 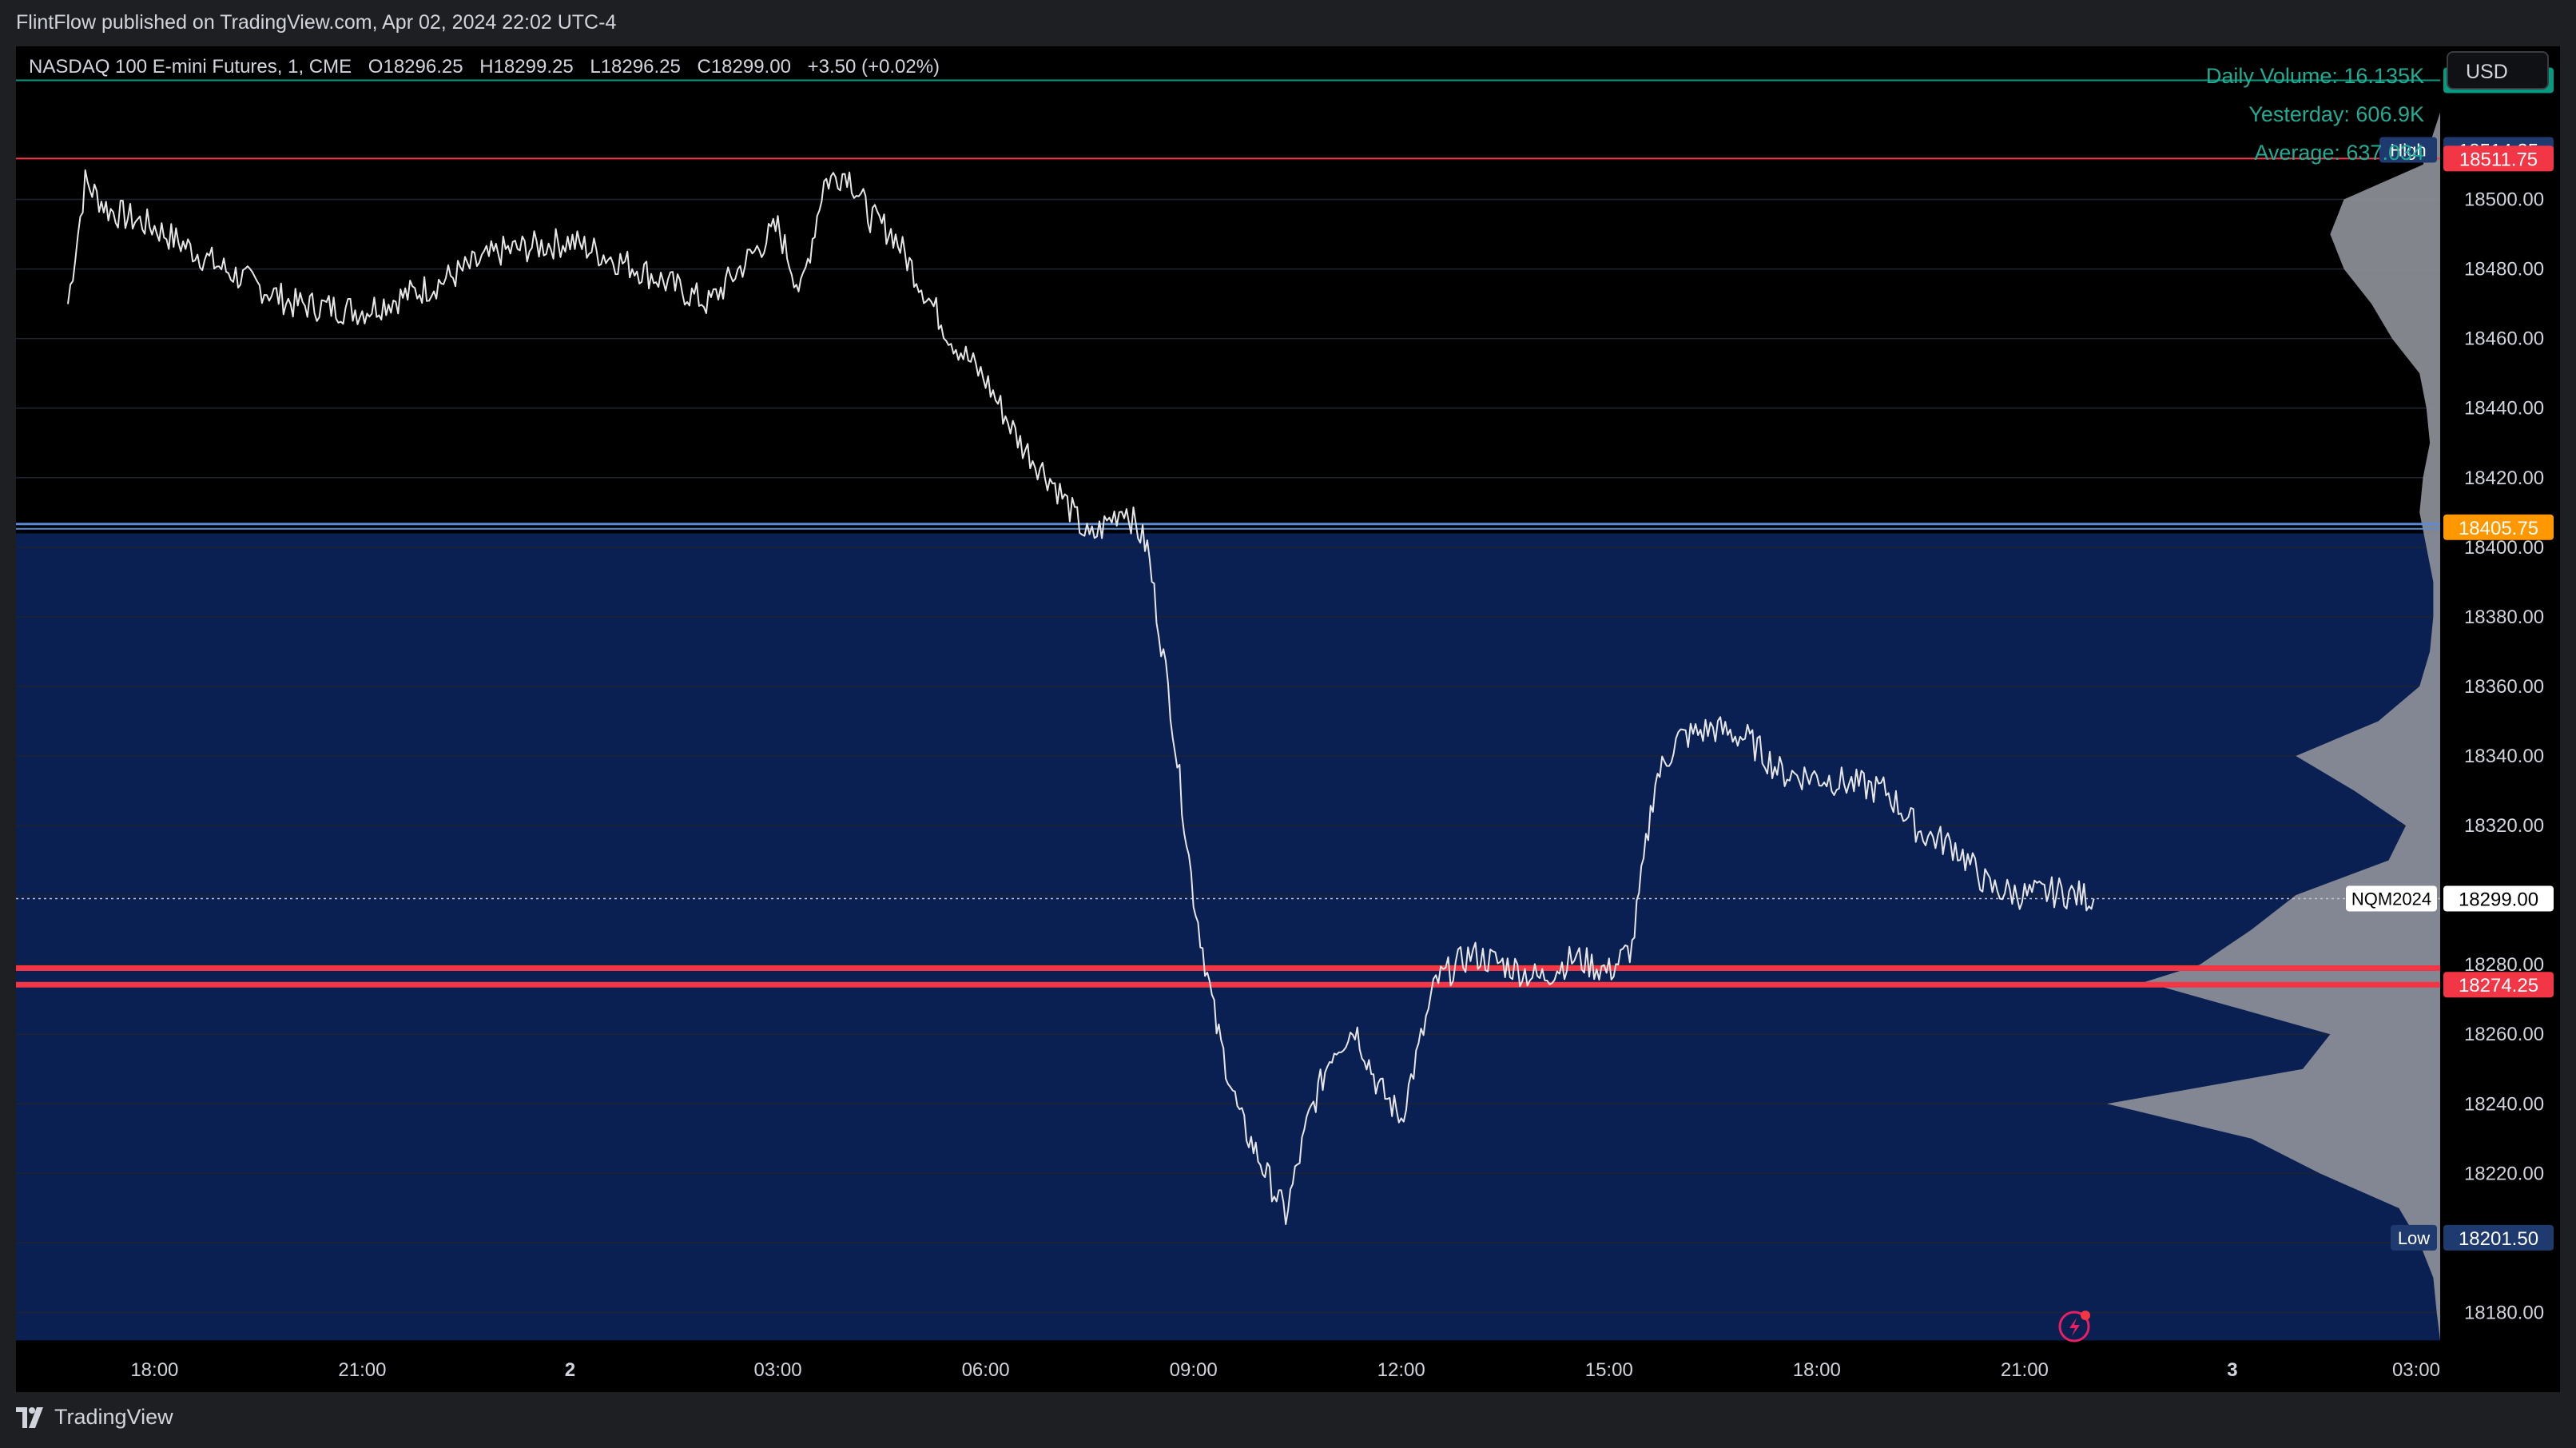 I want to click on volume-profile, so click(x=2273, y=727).